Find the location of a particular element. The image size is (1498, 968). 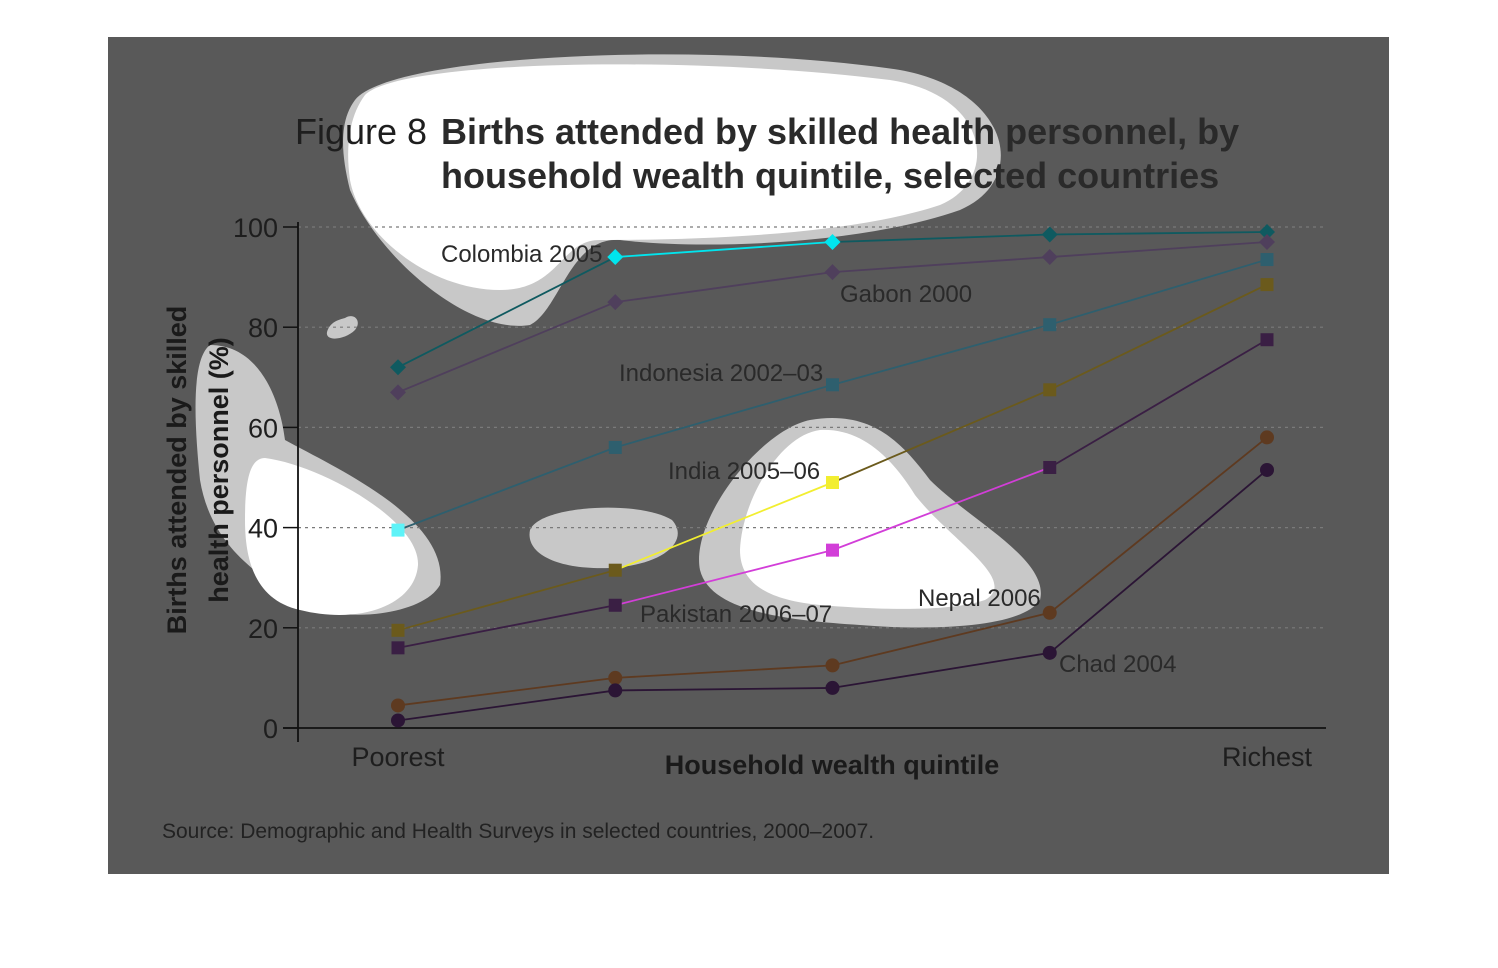

y-tick-label: 60 is located at coordinates (263, 428).